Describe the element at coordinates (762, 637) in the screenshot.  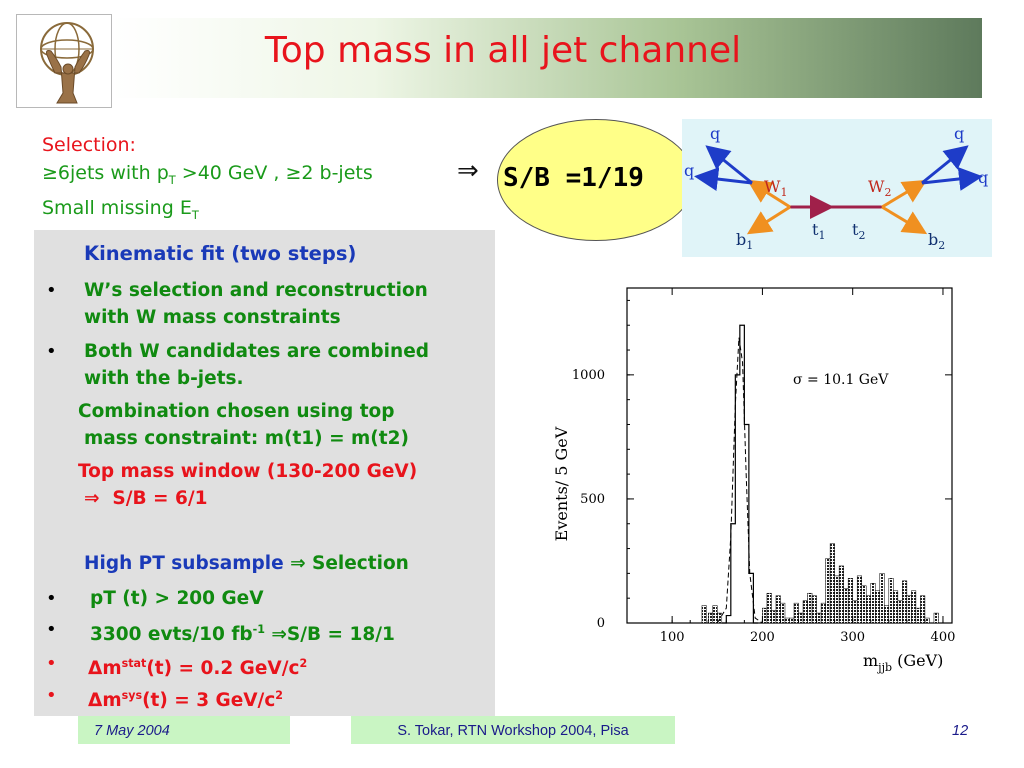
I see `x-tick-label: 200` at that location.